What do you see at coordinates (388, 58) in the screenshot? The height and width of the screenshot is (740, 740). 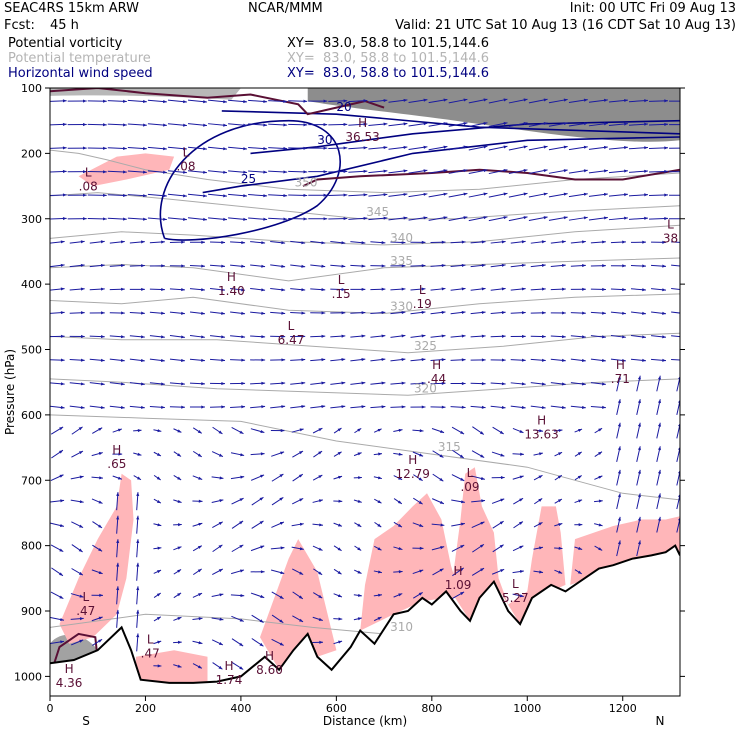 I see `field-xy-theta: XY= 83.0, 58.8 to 101.5,144.6` at bounding box center [388, 58].